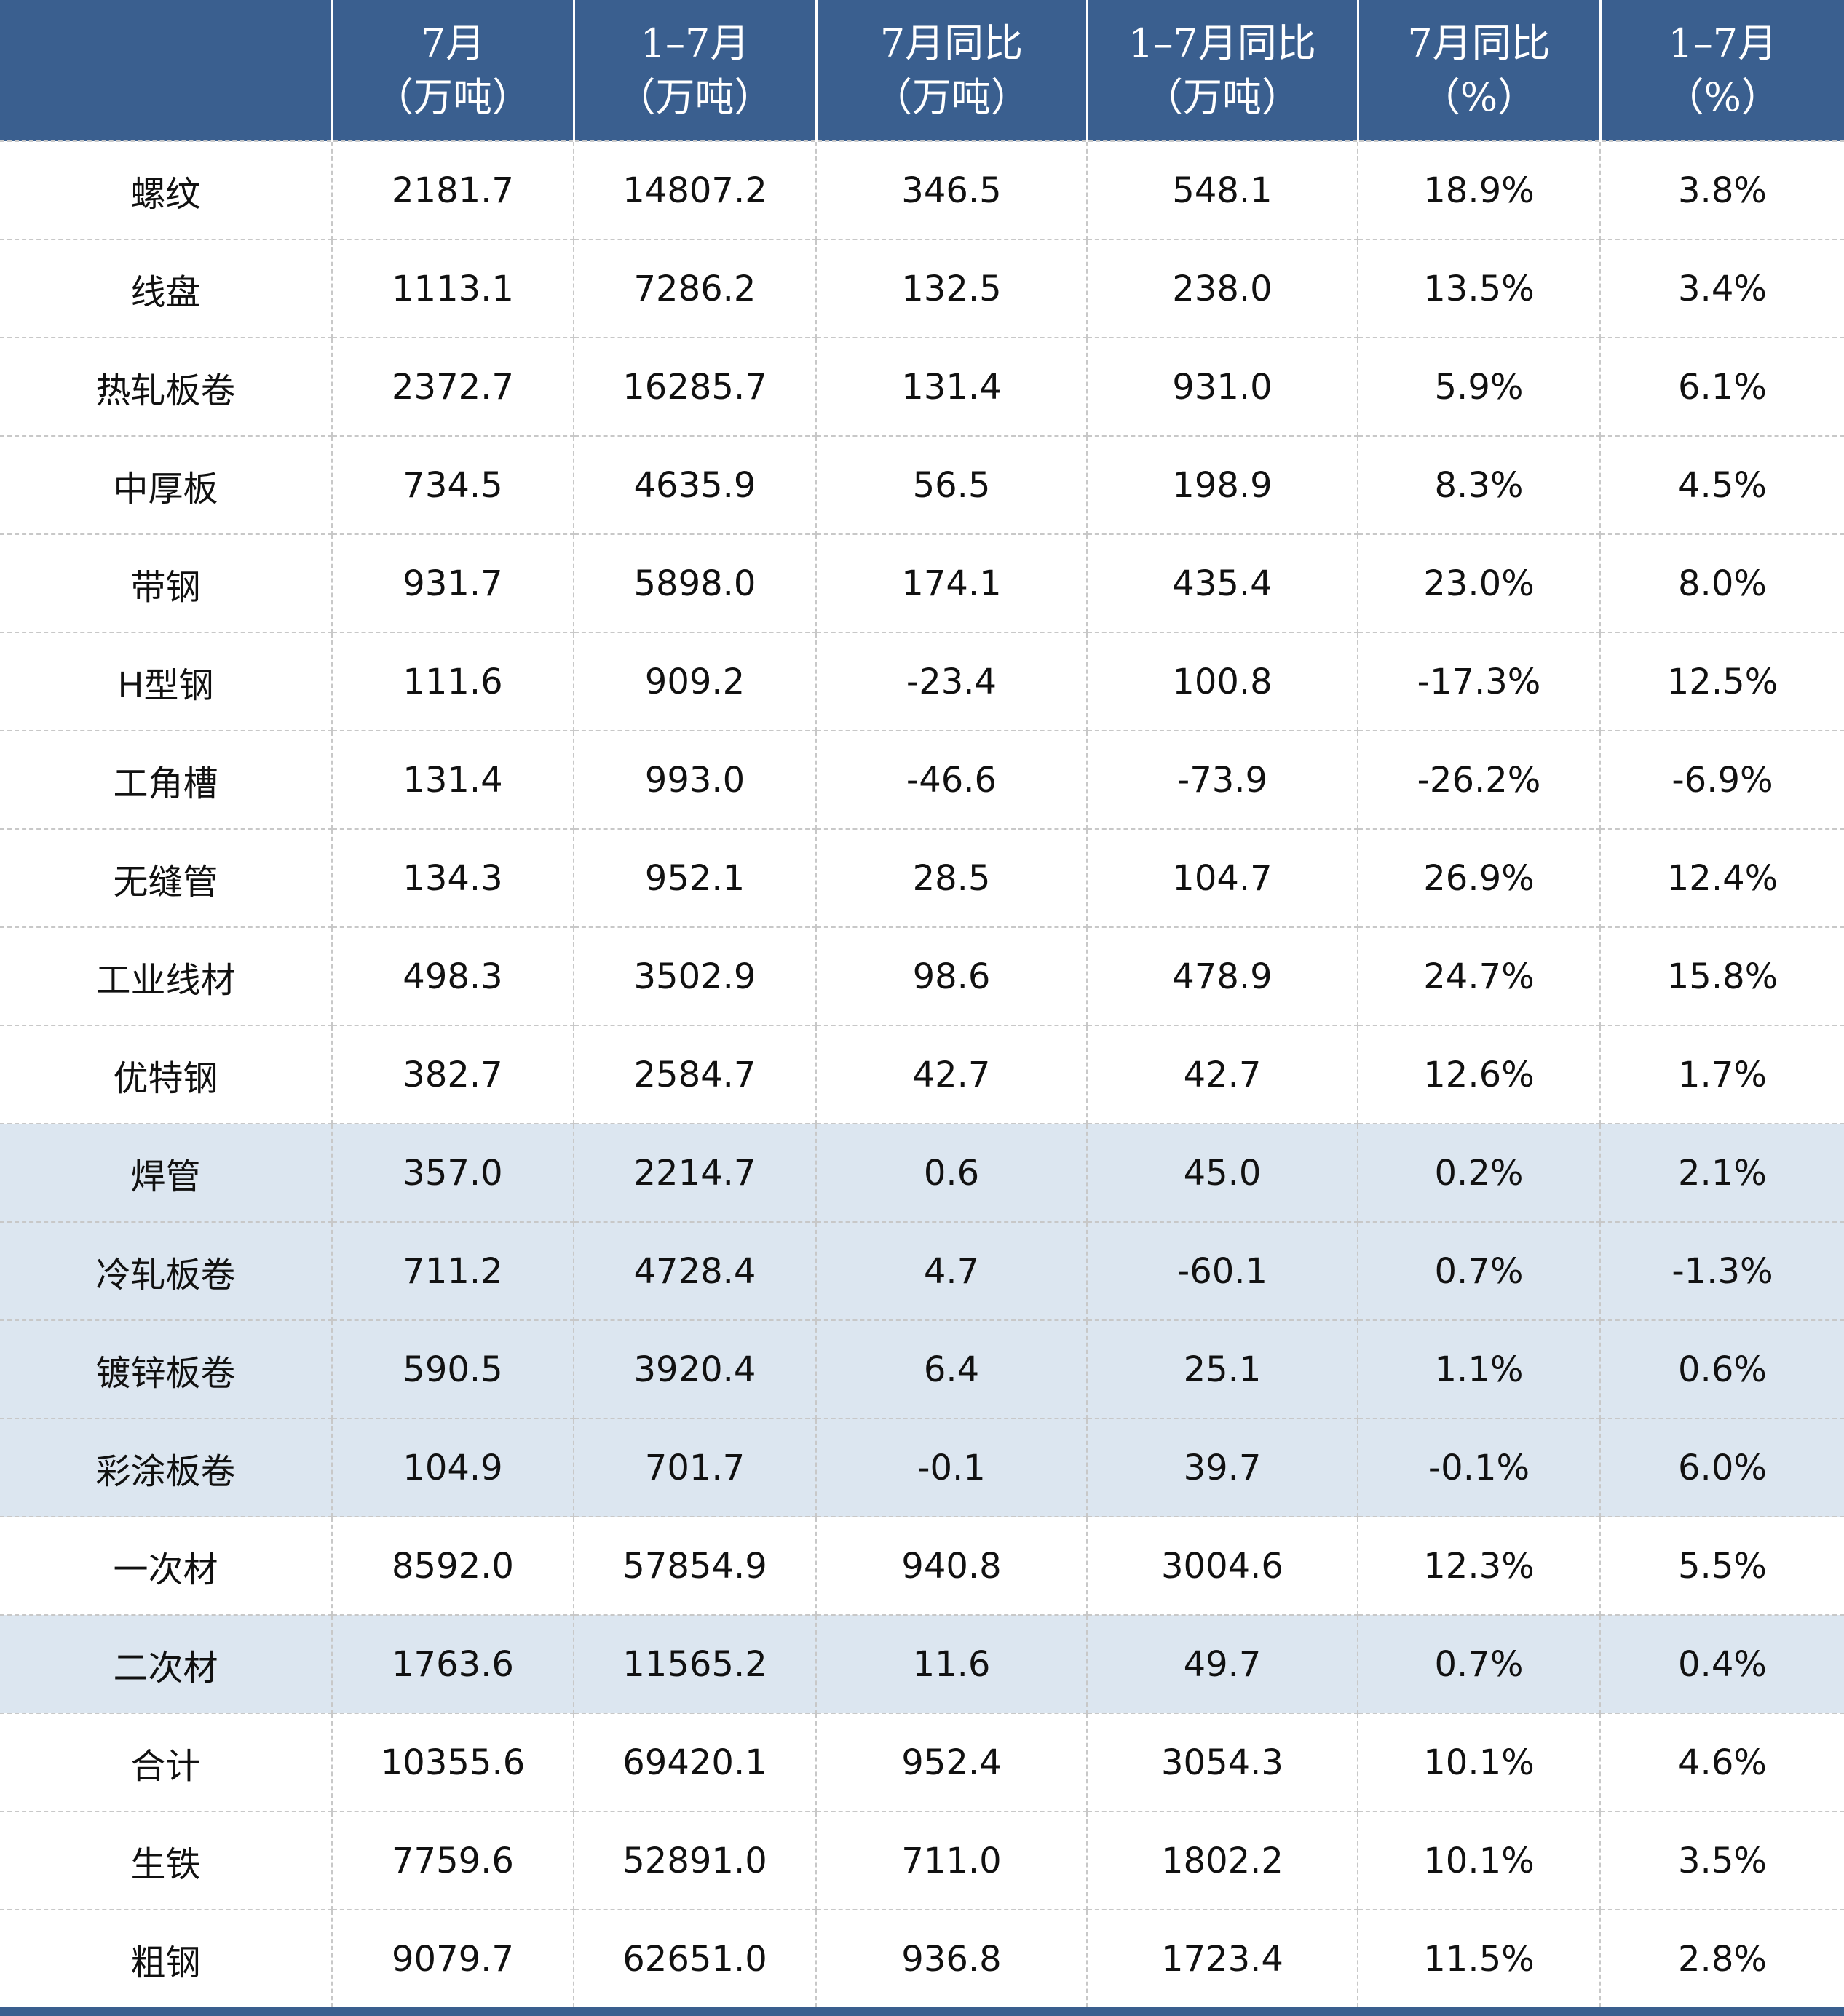 The image size is (1844, 2016). Describe the element at coordinates (1222, 1762) in the screenshot. I see `cell: 3054.3` at that location.